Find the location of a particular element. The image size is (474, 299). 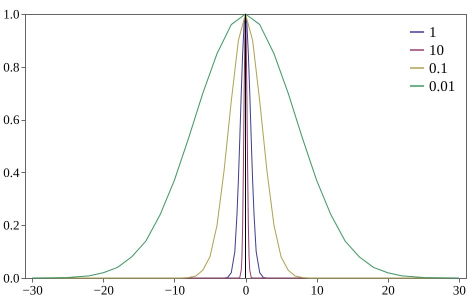

y-tick-label: 0.0 is located at coordinates (11, 278).